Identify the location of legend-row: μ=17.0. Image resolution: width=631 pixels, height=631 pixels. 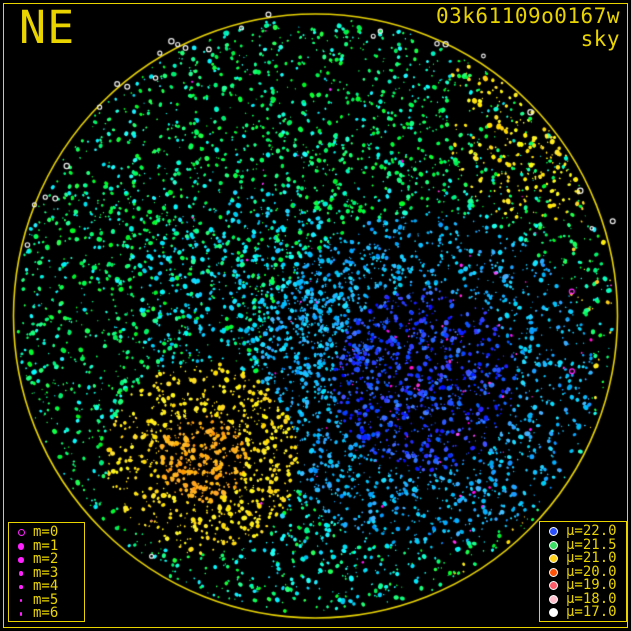
(583, 612).